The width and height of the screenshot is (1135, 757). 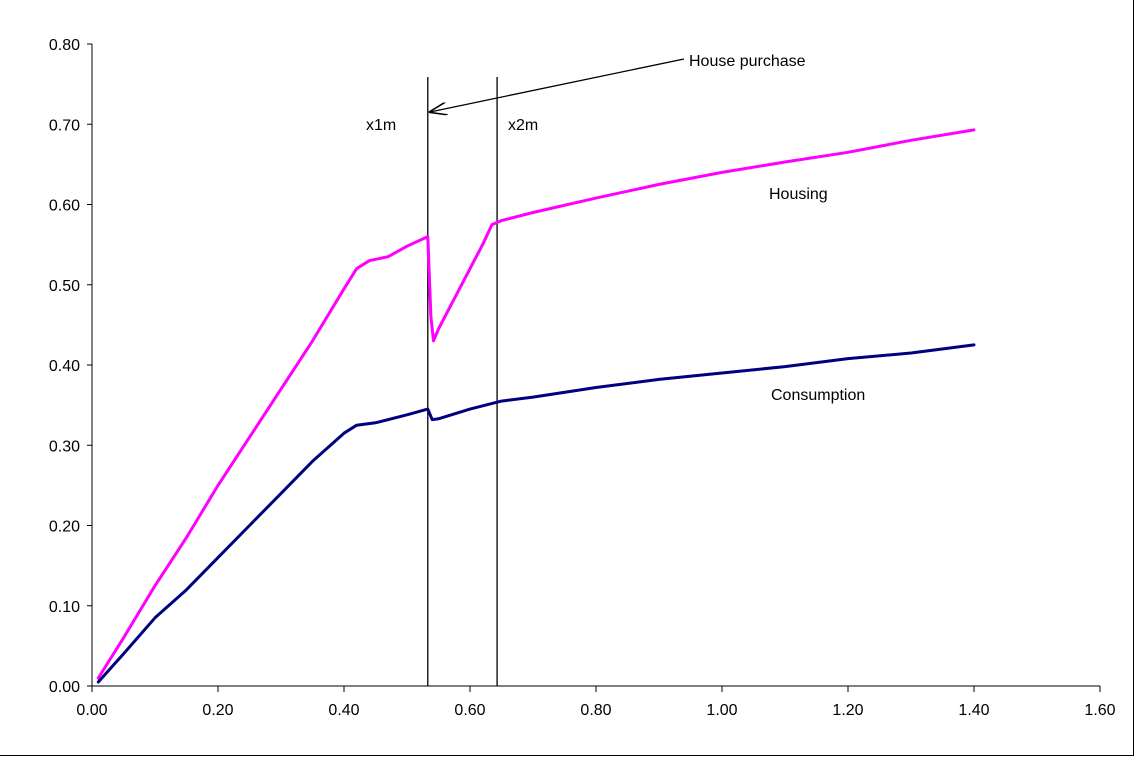 I want to click on y-tick-label: 0.00, so click(x=64, y=687).